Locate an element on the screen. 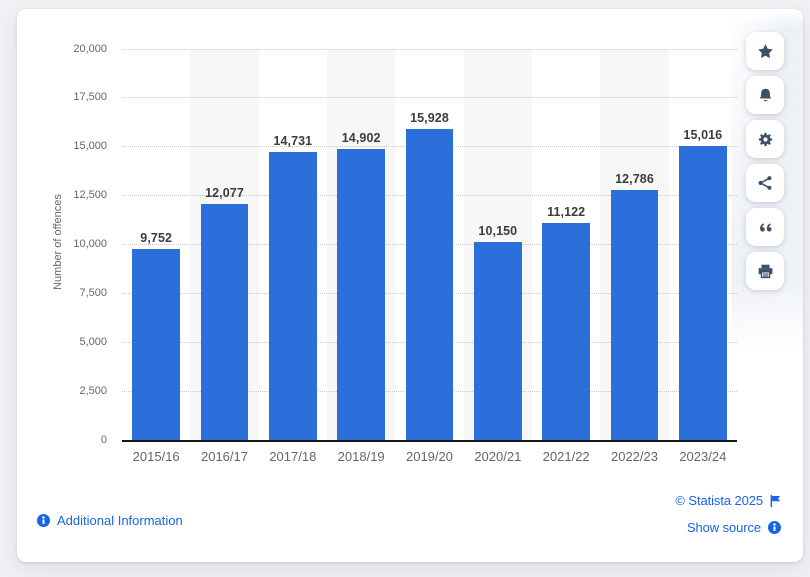 The width and height of the screenshot is (810, 577). bar-2016/17 is located at coordinates (224, 321).